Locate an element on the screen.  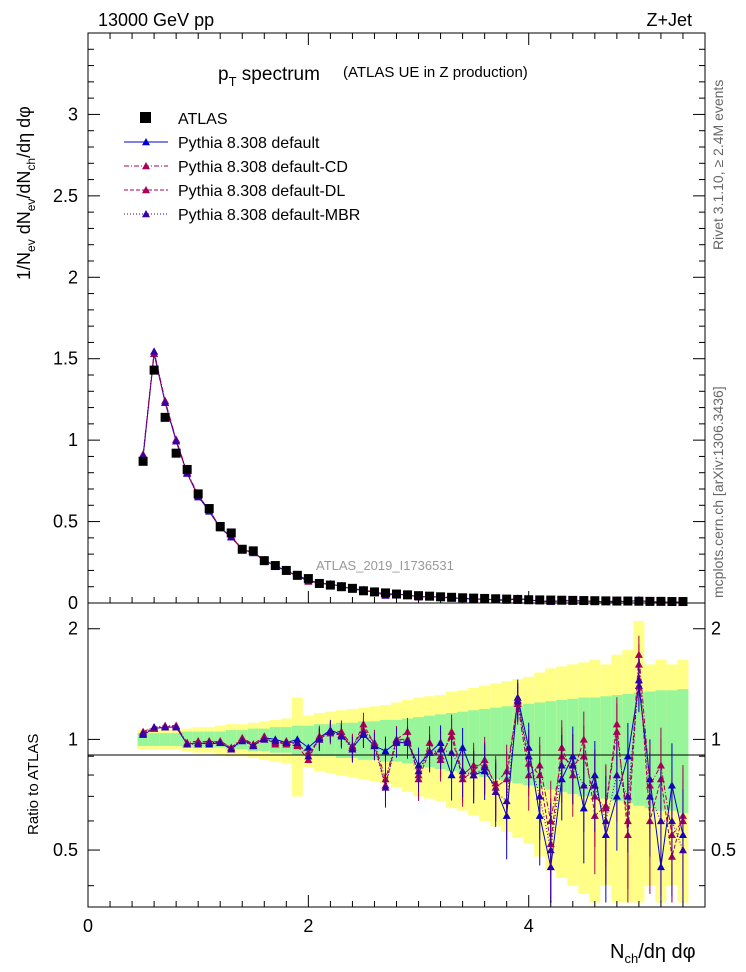
upper-y-tick-label: 3 is located at coordinates (73, 114).